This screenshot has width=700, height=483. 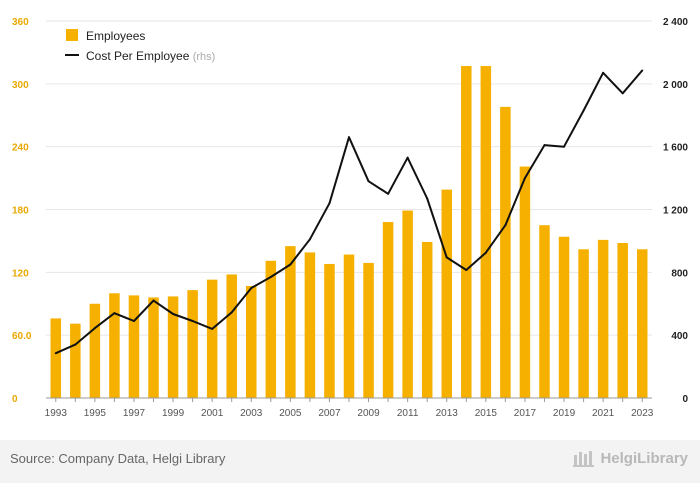 What do you see at coordinates (525, 413) in the screenshot?
I see `x-tick-label: 2017` at bounding box center [525, 413].